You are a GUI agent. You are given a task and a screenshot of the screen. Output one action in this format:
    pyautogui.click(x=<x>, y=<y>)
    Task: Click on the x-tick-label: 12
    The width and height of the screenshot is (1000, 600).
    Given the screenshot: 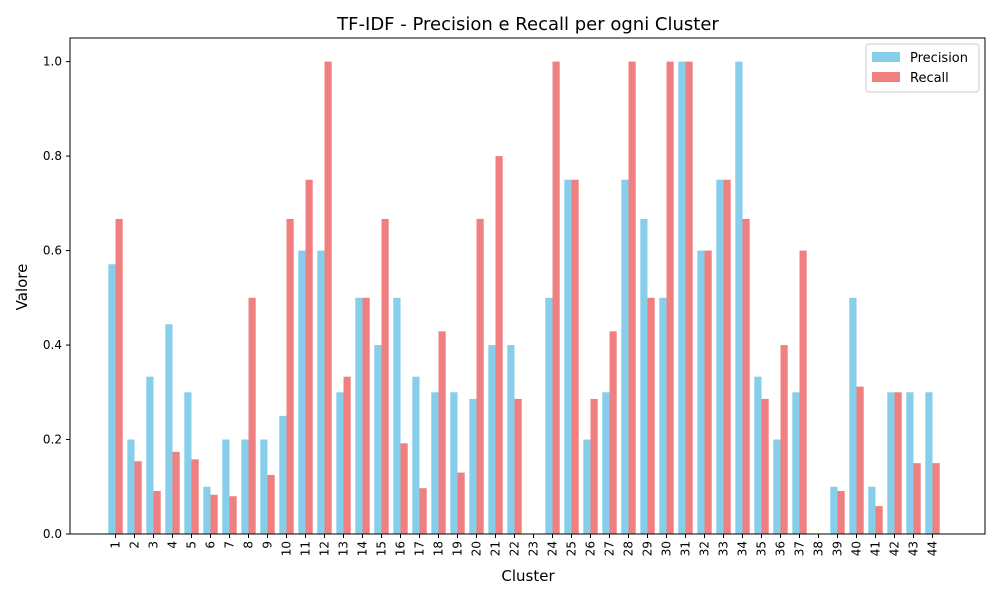 What is the action you would take?
    pyautogui.click(x=325, y=548)
    